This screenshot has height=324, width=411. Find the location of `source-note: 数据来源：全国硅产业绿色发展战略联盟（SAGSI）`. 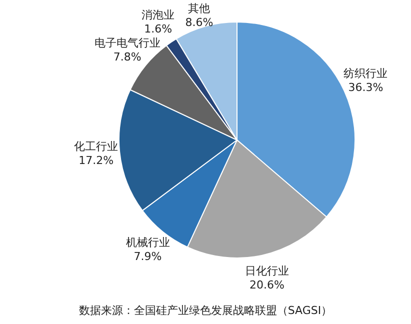

source-note: 数据来源：全国硅产业绿色发展战略联盟（SAGSI） is located at coordinates (205, 310).